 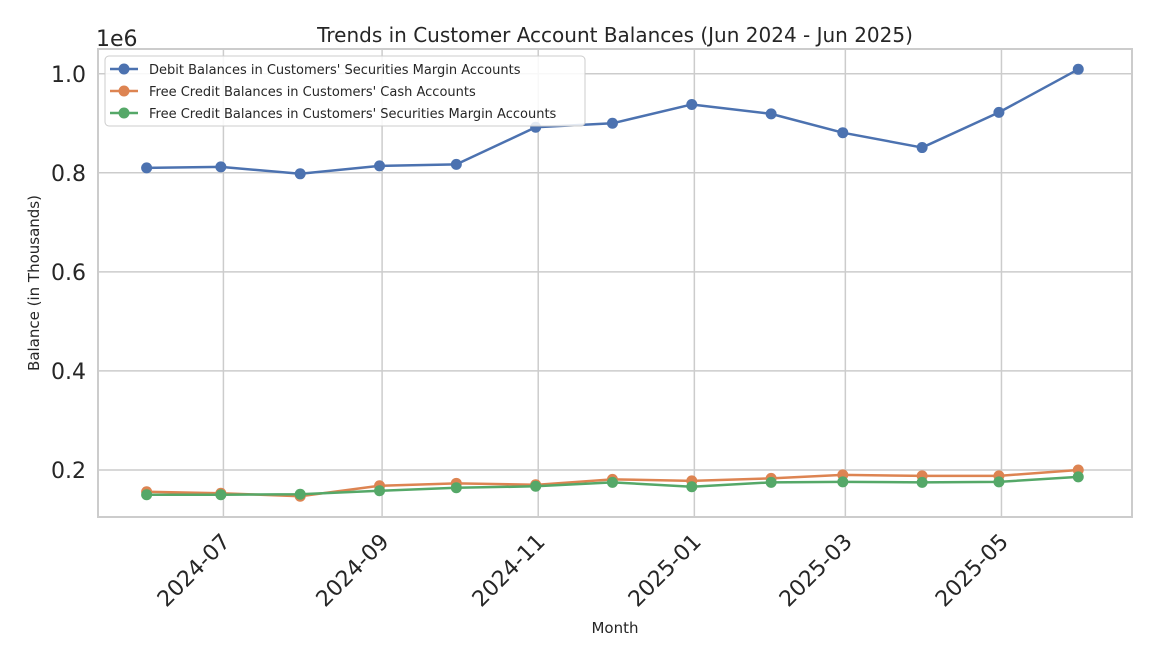 What do you see at coordinates (68, 75) in the screenshot?
I see `y-tick-label: 1.0` at bounding box center [68, 75].